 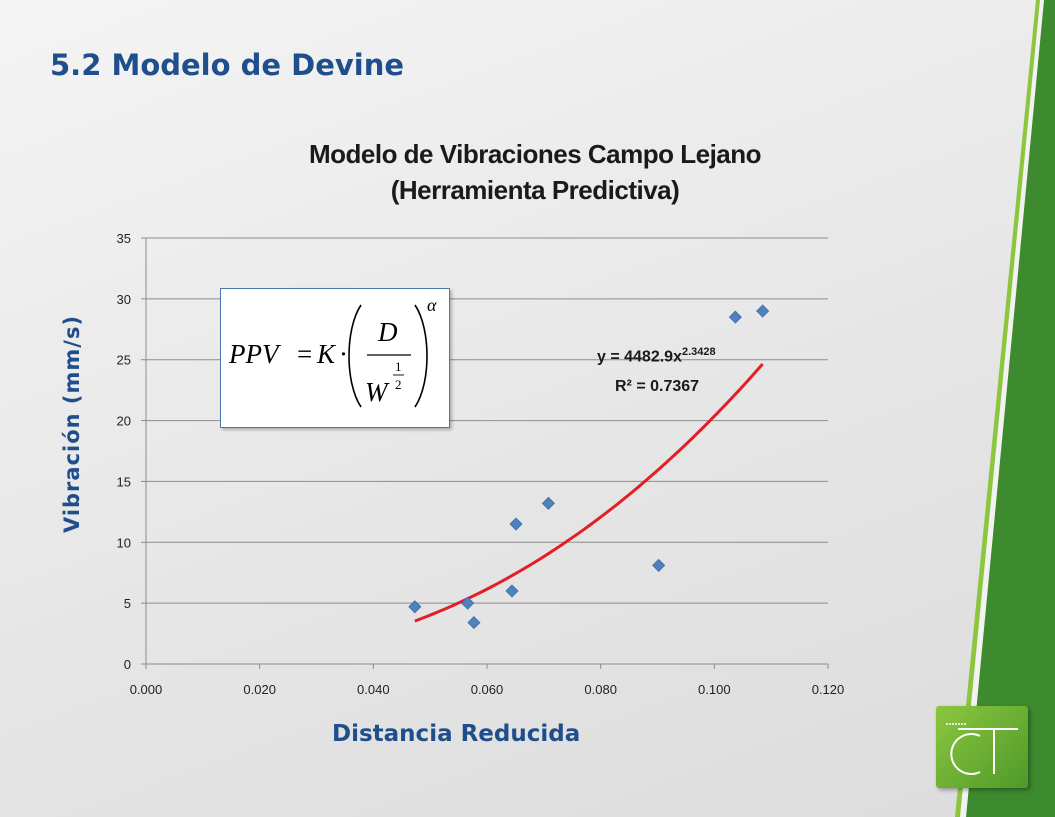 I want to click on y-tick-label: 10, so click(x=124, y=542).